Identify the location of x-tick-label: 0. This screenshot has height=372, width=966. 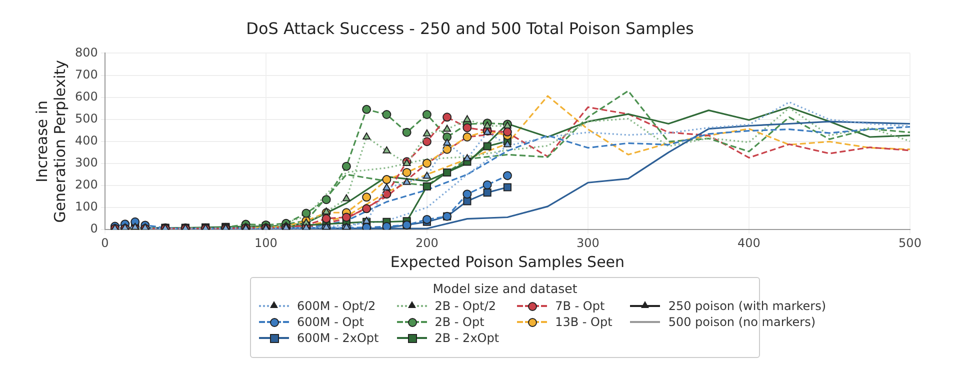
(105, 243).